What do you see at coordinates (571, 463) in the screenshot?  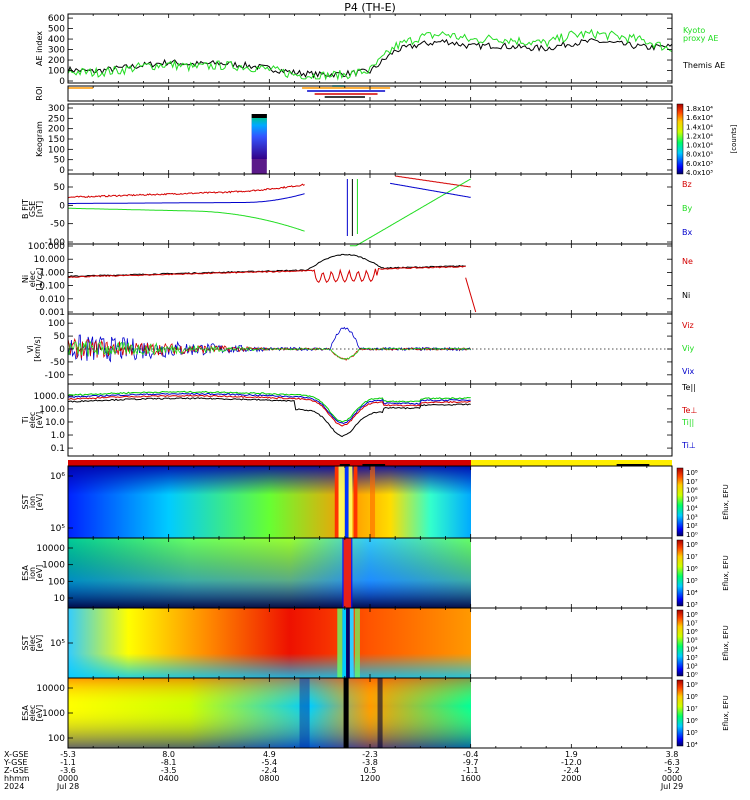 I see `mode-bar-yellow` at bounding box center [571, 463].